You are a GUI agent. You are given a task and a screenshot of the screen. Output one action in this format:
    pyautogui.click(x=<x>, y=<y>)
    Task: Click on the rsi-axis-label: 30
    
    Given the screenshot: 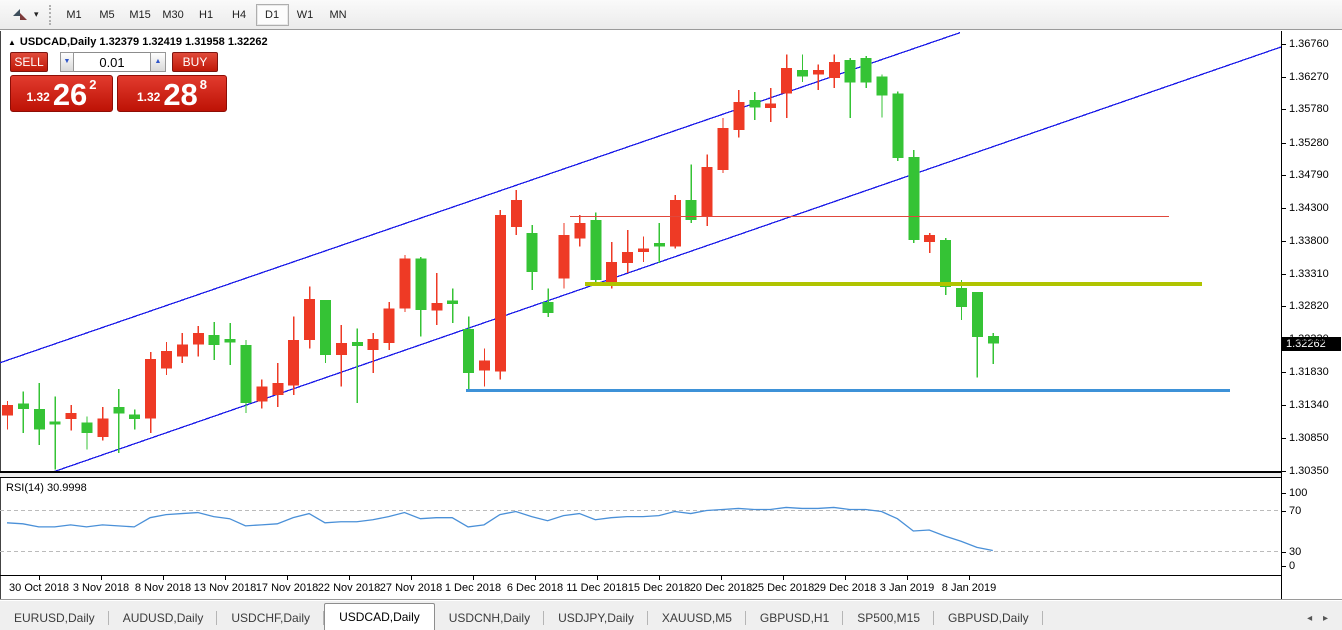 What is the action you would take?
    pyautogui.click(x=1295, y=551)
    